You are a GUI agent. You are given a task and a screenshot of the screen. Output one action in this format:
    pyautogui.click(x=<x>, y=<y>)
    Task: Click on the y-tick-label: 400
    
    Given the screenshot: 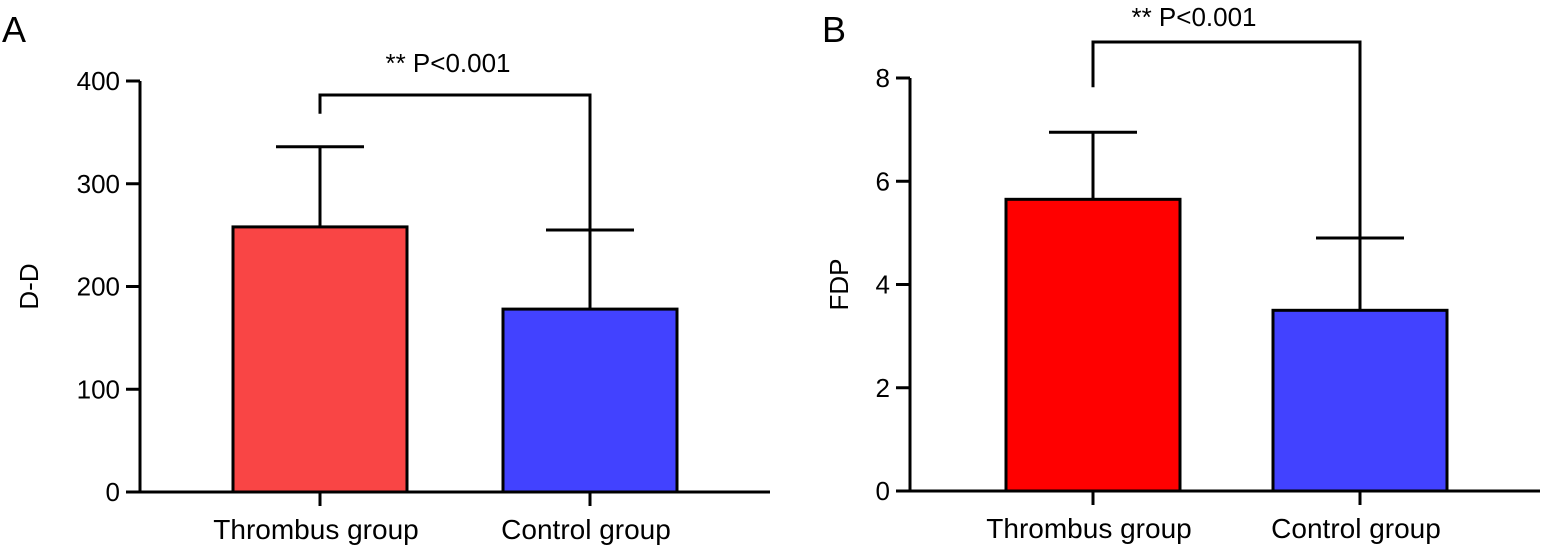 What is the action you would take?
    pyautogui.click(x=98, y=81)
    